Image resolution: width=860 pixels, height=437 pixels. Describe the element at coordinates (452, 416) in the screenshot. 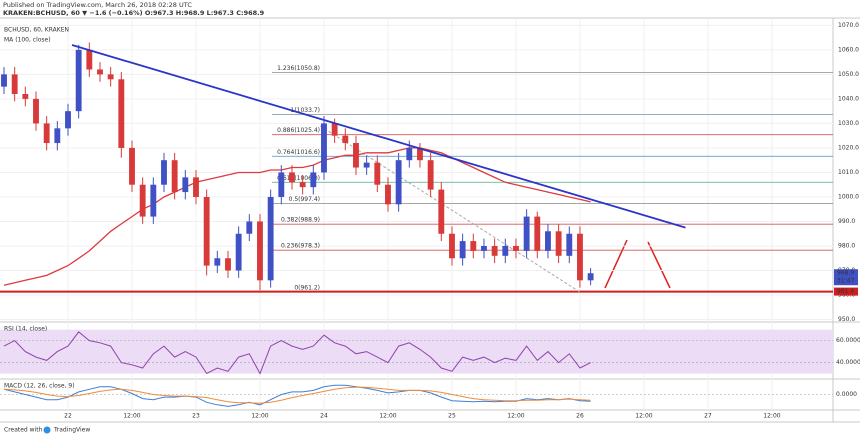

I see `x-tick-label: 25` at that location.